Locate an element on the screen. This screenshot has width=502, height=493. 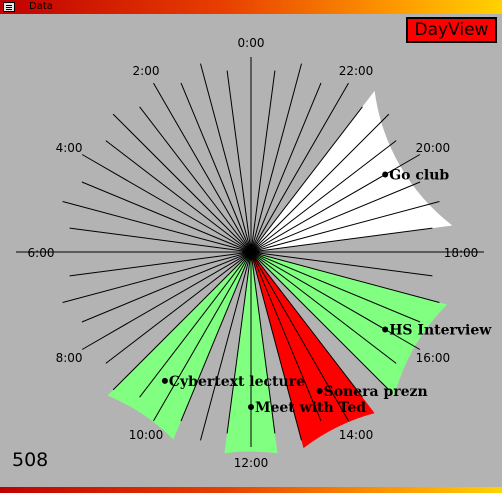
event-label: Go club is located at coordinates (419, 176).